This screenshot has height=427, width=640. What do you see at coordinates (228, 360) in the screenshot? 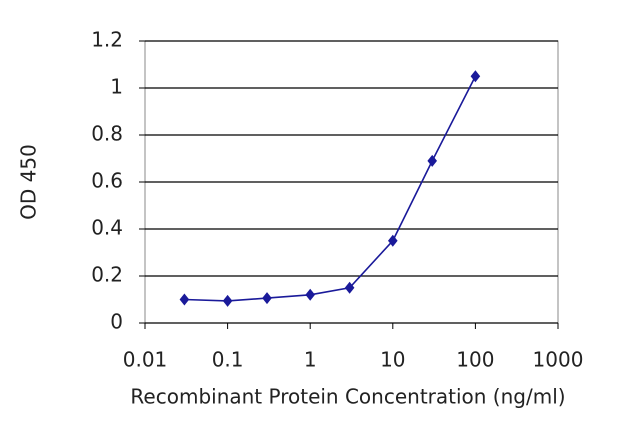
I see `x-tick-label: 0.1` at bounding box center [228, 360].